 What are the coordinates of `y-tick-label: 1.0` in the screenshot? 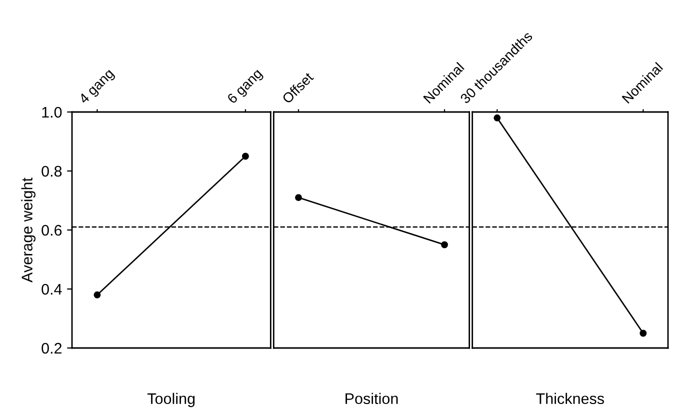 It's located at (52, 112).